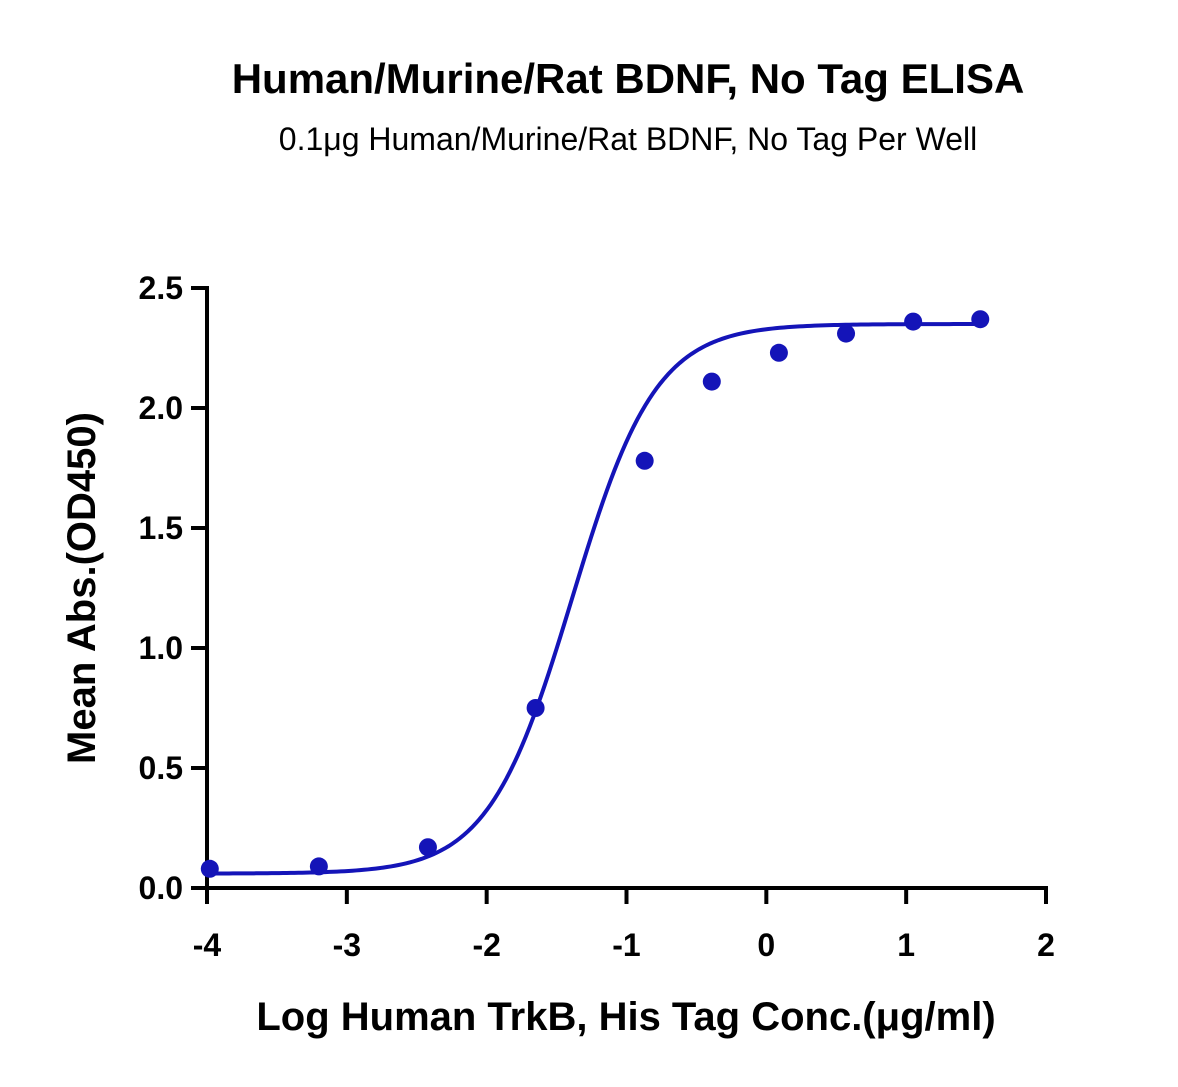 This screenshot has width=1178, height=1087. What do you see at coordinates (624, 925) in the screenshot?
I see `x-axis-ticks: -4 -3 -2 -1 0 1 2` at bounding box center [624, 925].